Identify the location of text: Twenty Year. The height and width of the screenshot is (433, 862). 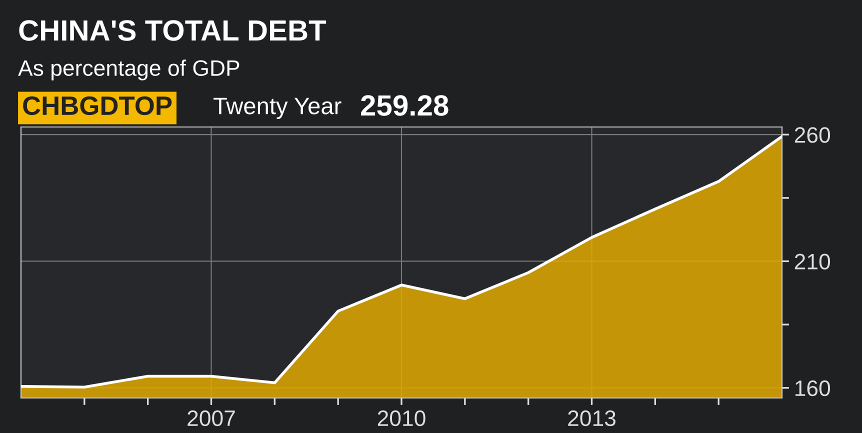
(278, 109).